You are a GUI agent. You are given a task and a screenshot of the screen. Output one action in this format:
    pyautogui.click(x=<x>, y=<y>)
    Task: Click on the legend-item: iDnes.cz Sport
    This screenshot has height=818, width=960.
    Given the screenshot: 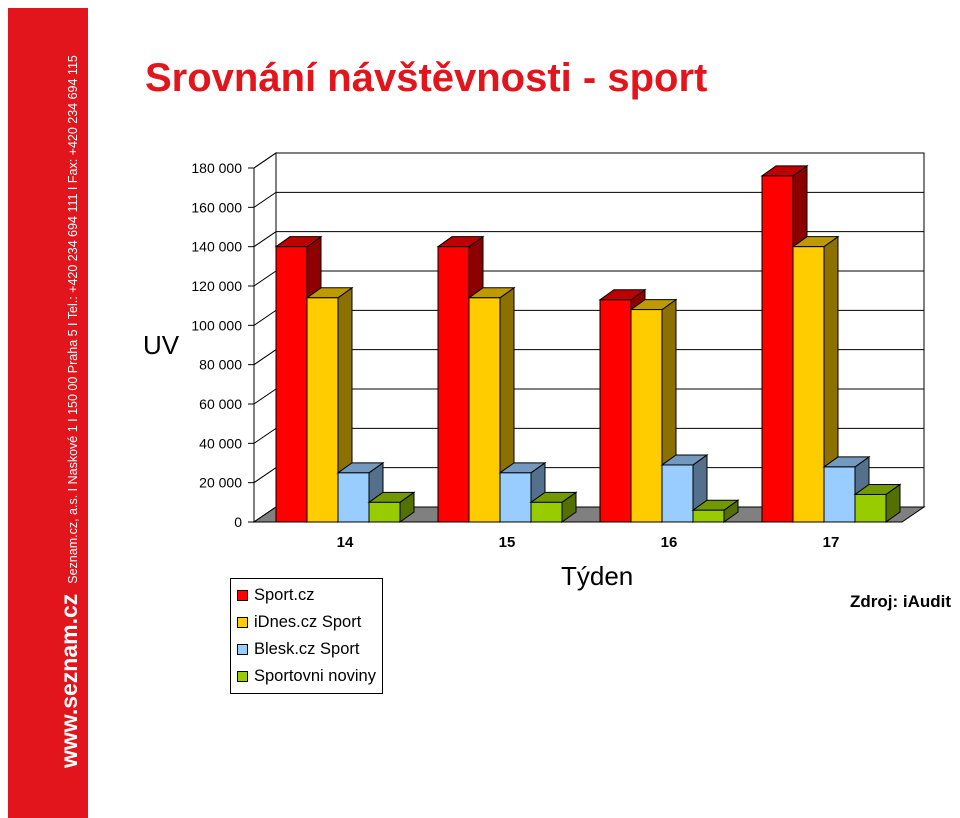 What is the action you would take?
    pyautogui.click(x=306, y=622)
    